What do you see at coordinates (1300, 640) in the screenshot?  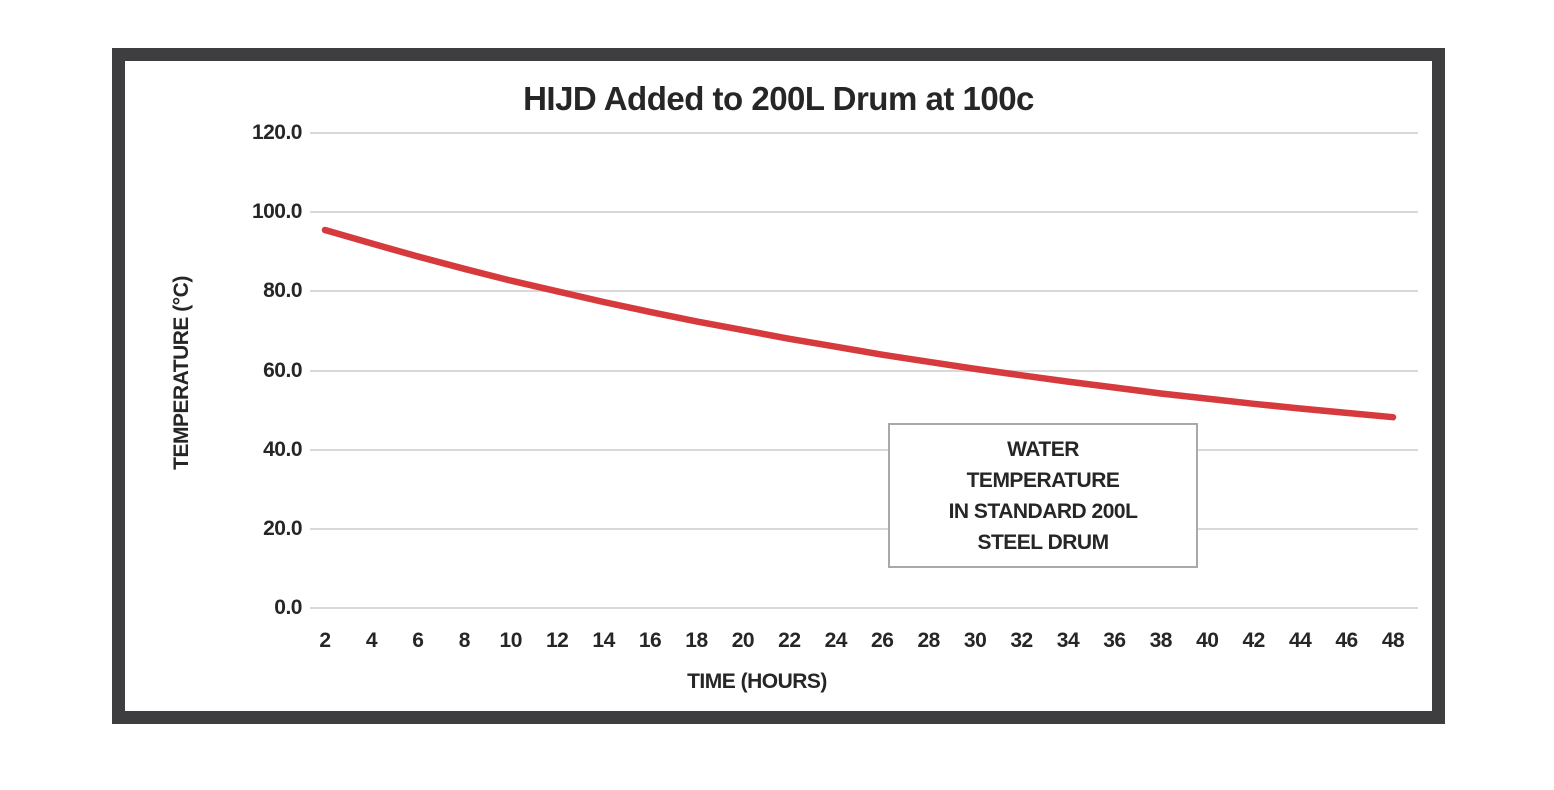 I see `x-tick-label: 44` at bounding box center [1300, 640].